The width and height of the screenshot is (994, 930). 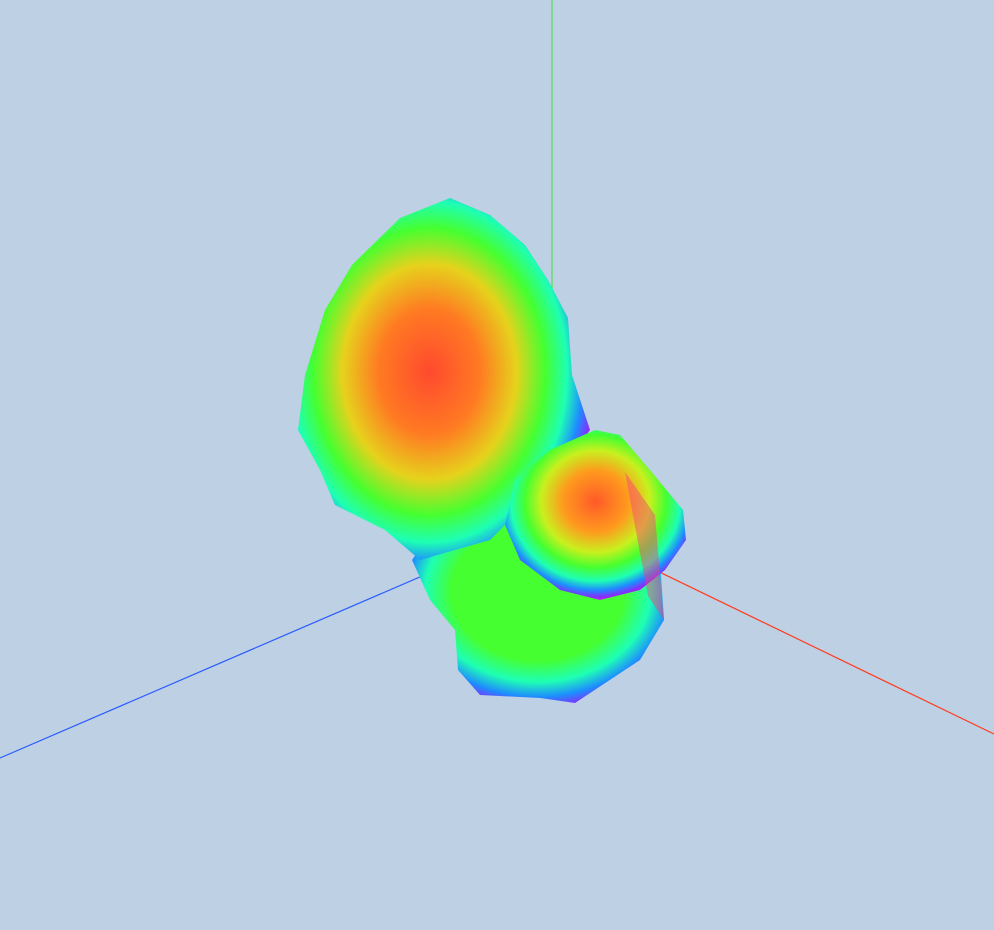 What do you see at coordinates (444, 379) in the screenshot?
I see `blob-main-lobe` at bounding box center [444, 379].